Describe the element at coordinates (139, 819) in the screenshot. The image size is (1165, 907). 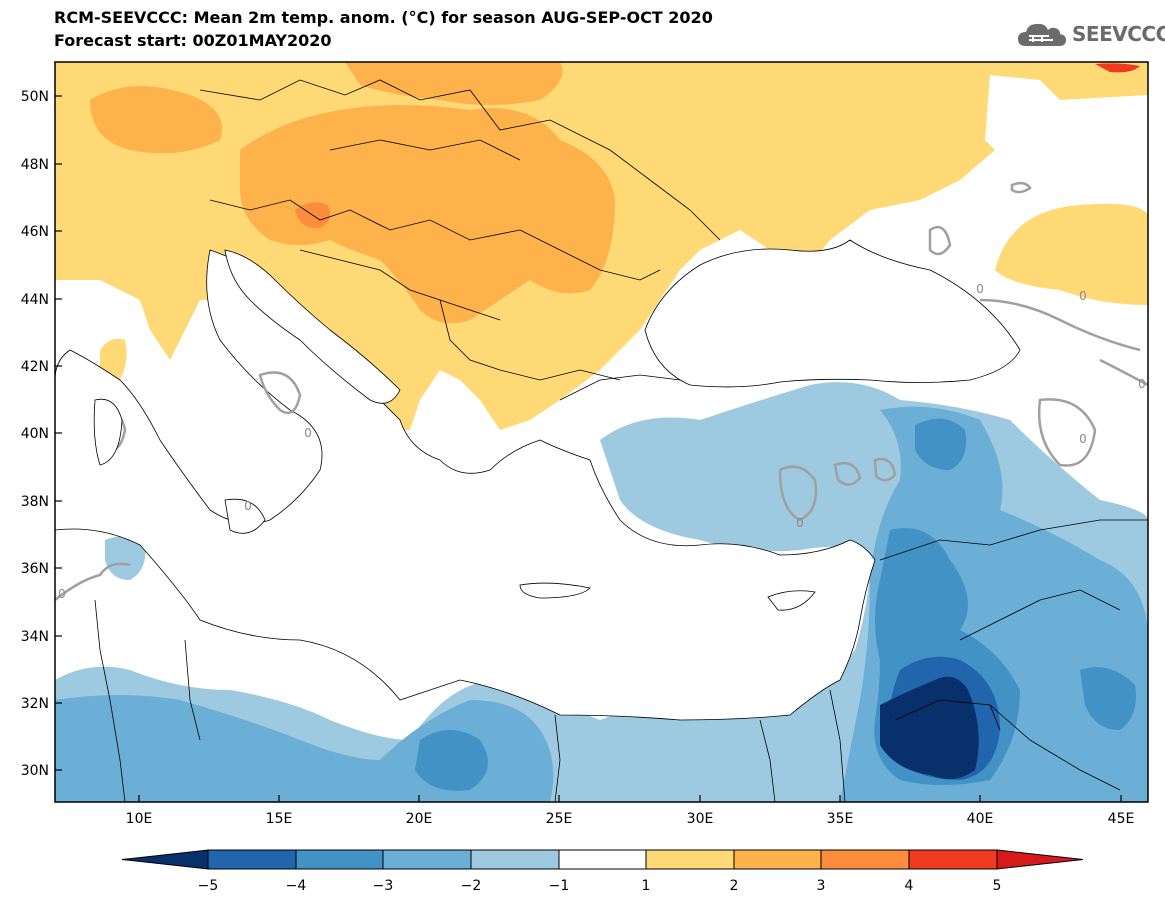
I see `lon-label: 10E` at that location.